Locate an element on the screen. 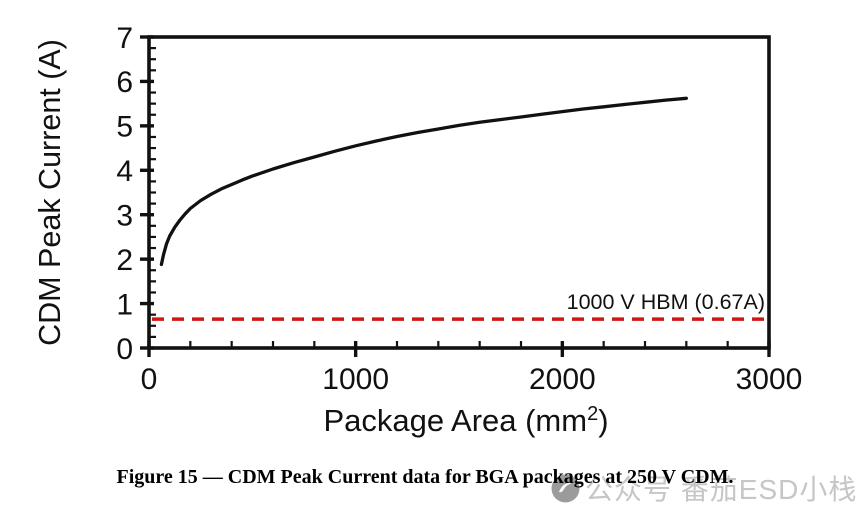 The height and width of the screenshot is (522, 864). watermark-text: 公众号 番茄ESD小栈 is located at coordinates (721, 489).